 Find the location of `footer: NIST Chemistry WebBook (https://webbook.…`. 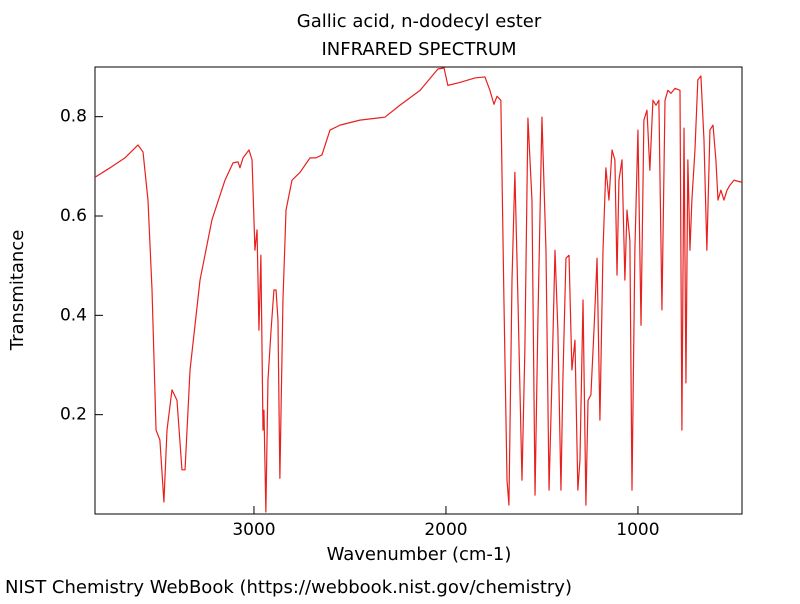

footer: NIST Chemistry WebBook (https://webbook.… is located at coordinates (288, 587).